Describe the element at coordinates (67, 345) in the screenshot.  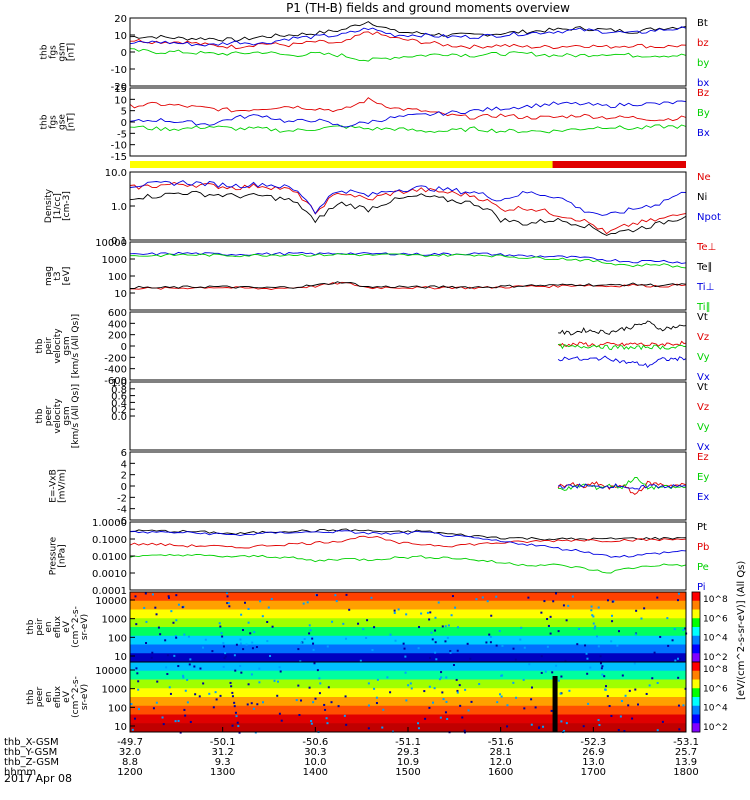
I see `y-axis-label: gsm` at that location.